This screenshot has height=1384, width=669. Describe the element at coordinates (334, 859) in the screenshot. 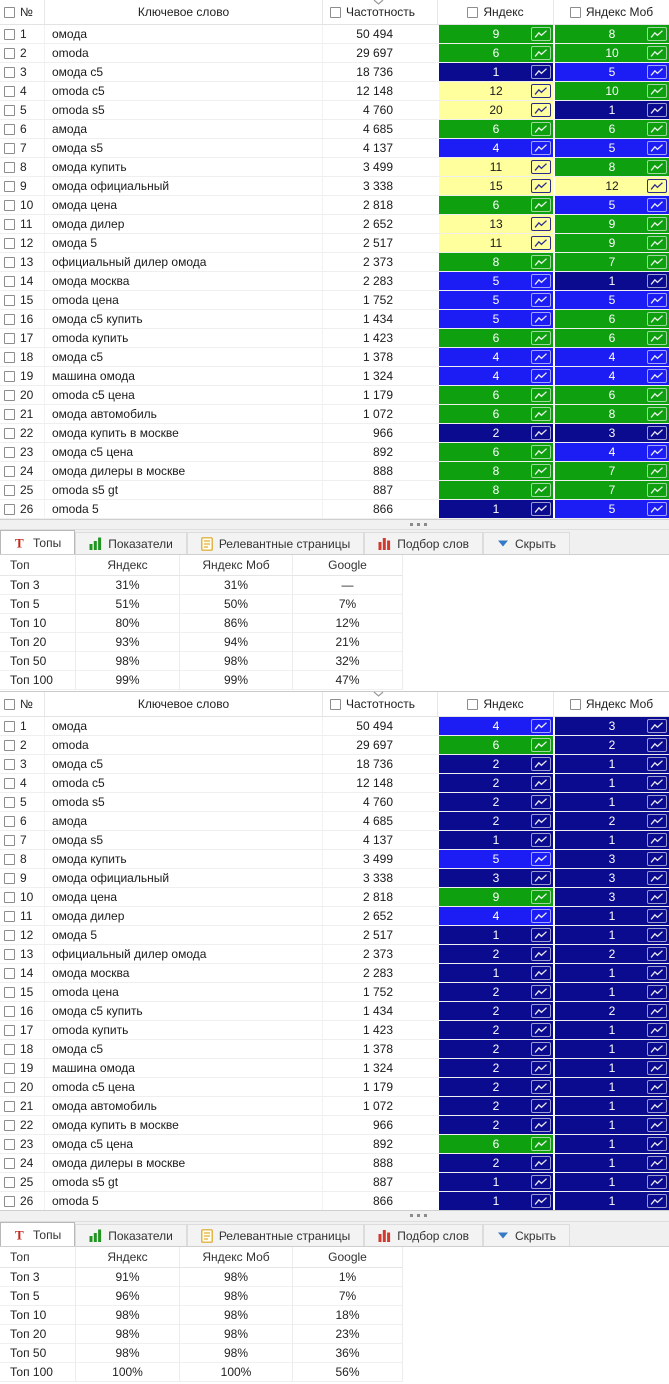

I see `keyword-row: 8 омода купить 3 499 5 3` at that location.